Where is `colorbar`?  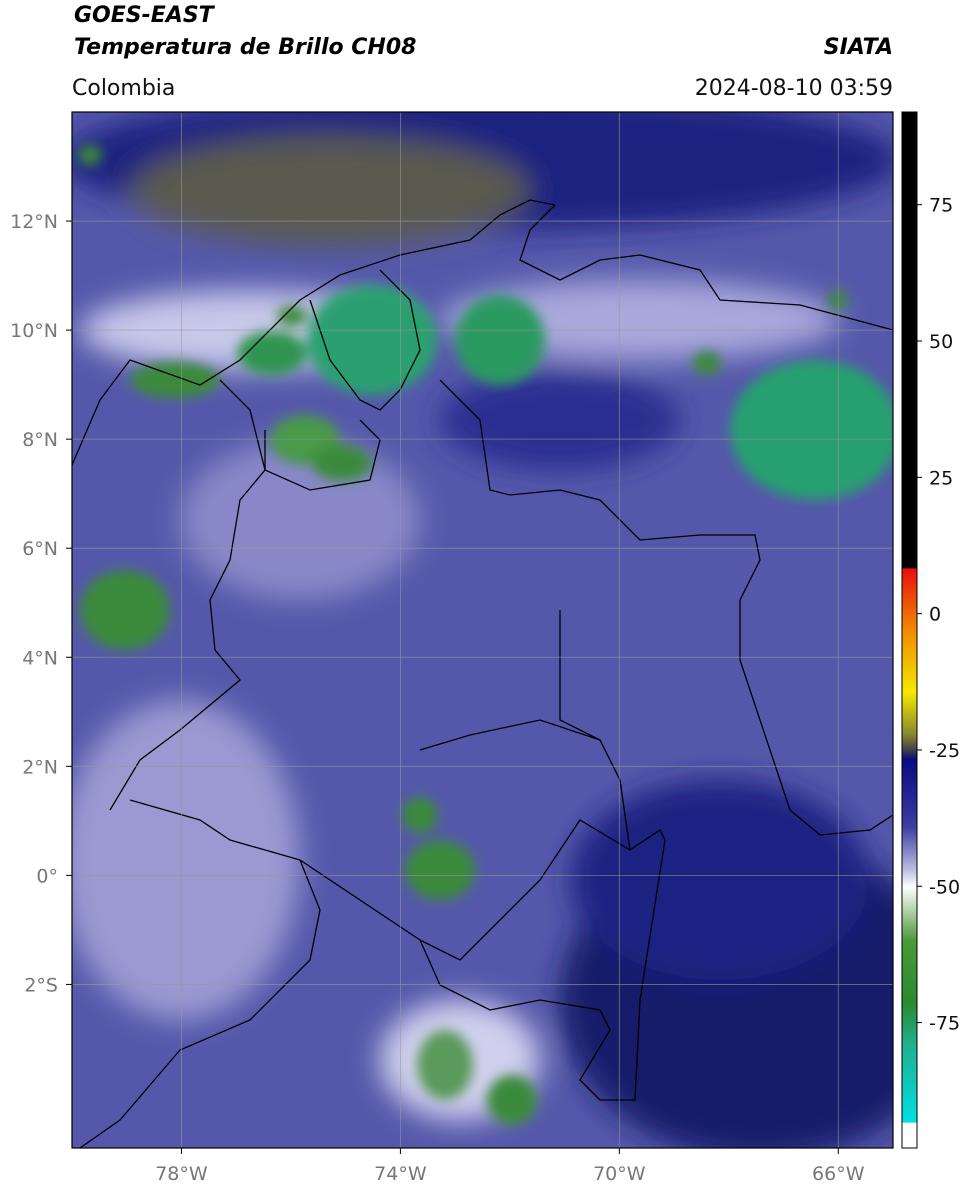
colorbar is located at coordinates (909, 630).